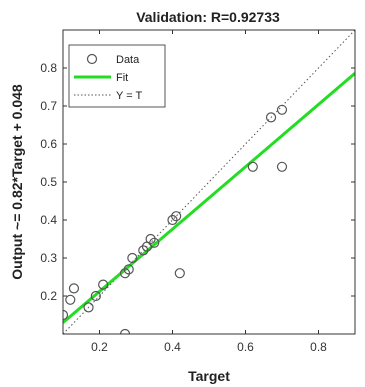  Describe the element at coordinates (172, 347) in the screenshot. I see `x-tick-label: 0.4` at that location.